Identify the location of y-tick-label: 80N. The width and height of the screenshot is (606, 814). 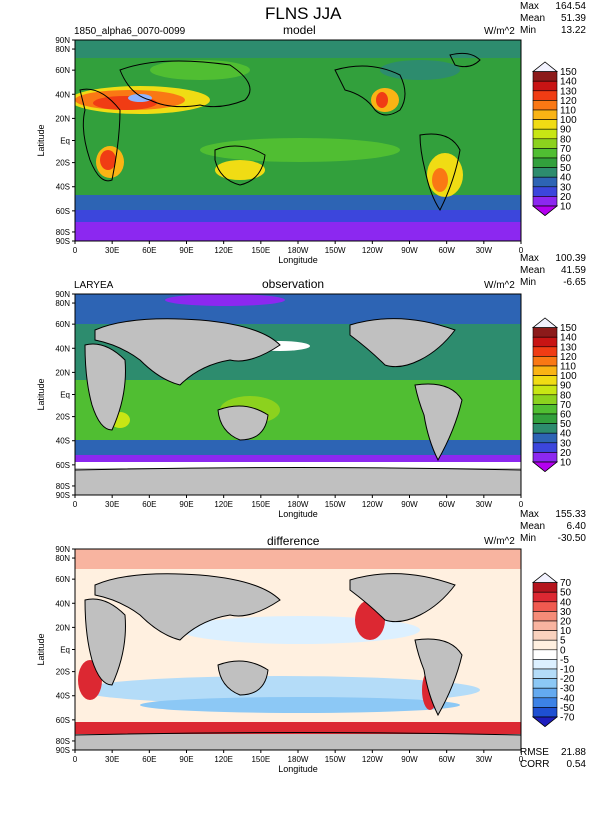
(62, 303).